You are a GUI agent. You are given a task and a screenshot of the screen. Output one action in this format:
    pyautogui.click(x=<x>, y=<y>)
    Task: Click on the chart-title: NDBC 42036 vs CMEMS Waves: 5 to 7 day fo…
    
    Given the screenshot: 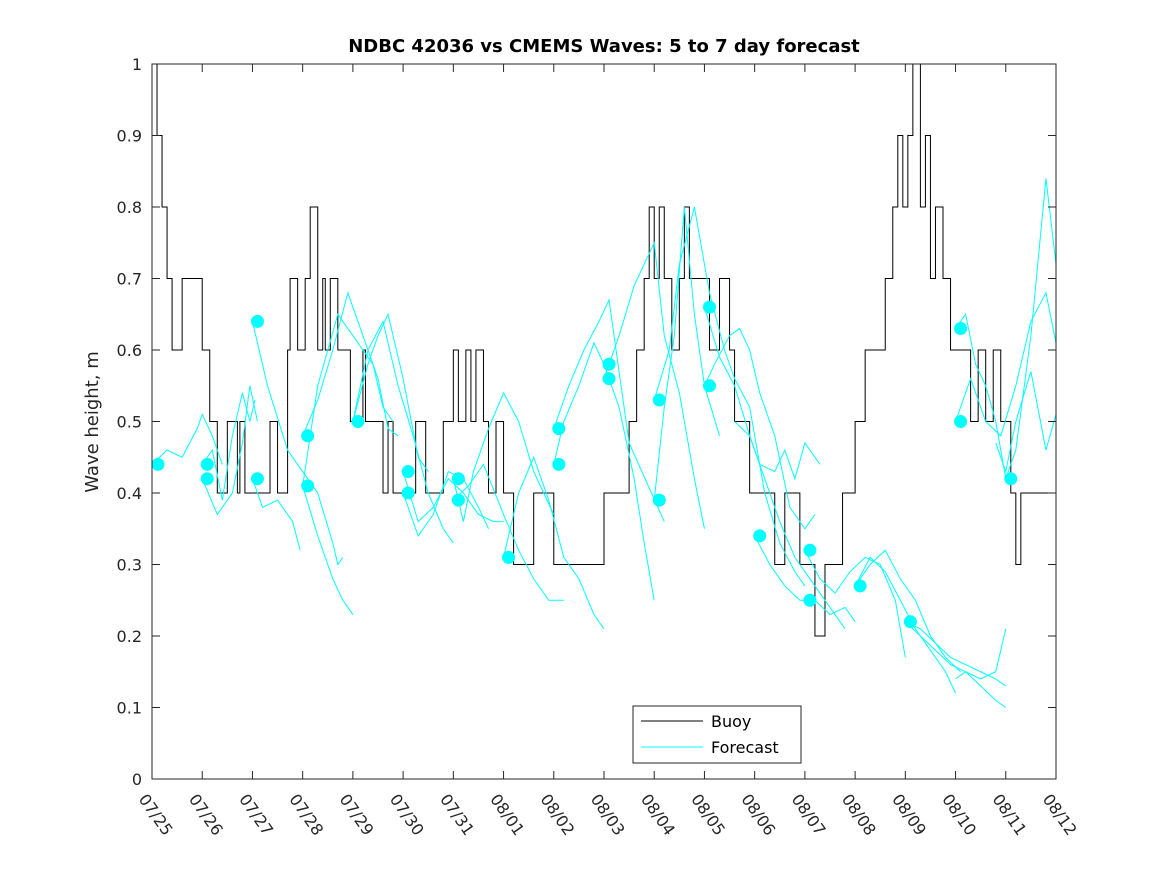 What is the action you would take?
    pyautogui.click(x=604, y=46)
    